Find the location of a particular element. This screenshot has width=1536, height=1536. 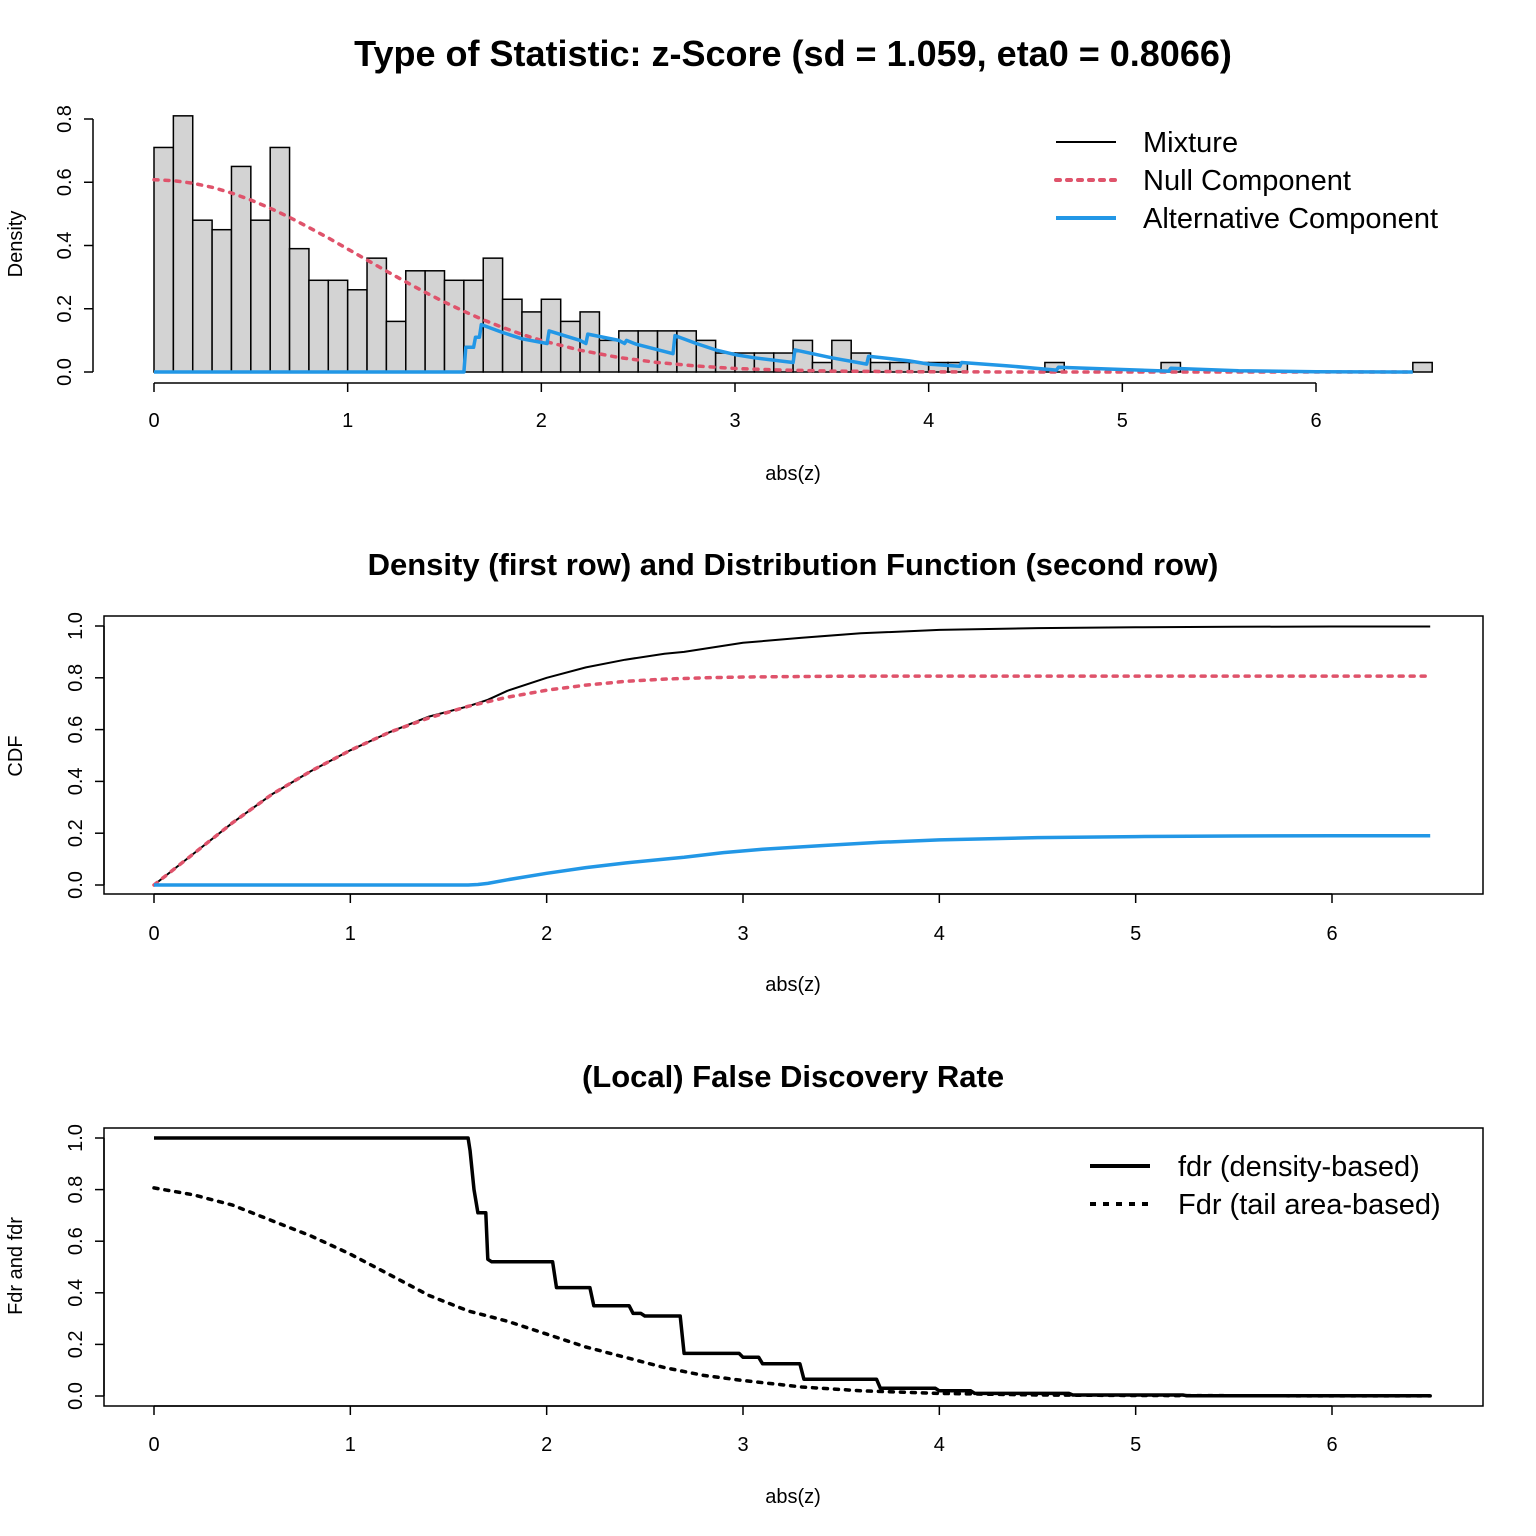

legend-label-null-component: Null Component is located at coordinates (1247, 181).